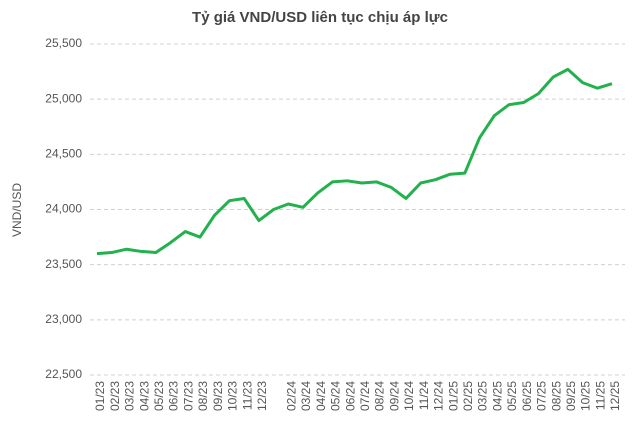  Describe the element at coordinates (556, 396) in the screenshot. I see `x-tick-label: 08/25` at that location.